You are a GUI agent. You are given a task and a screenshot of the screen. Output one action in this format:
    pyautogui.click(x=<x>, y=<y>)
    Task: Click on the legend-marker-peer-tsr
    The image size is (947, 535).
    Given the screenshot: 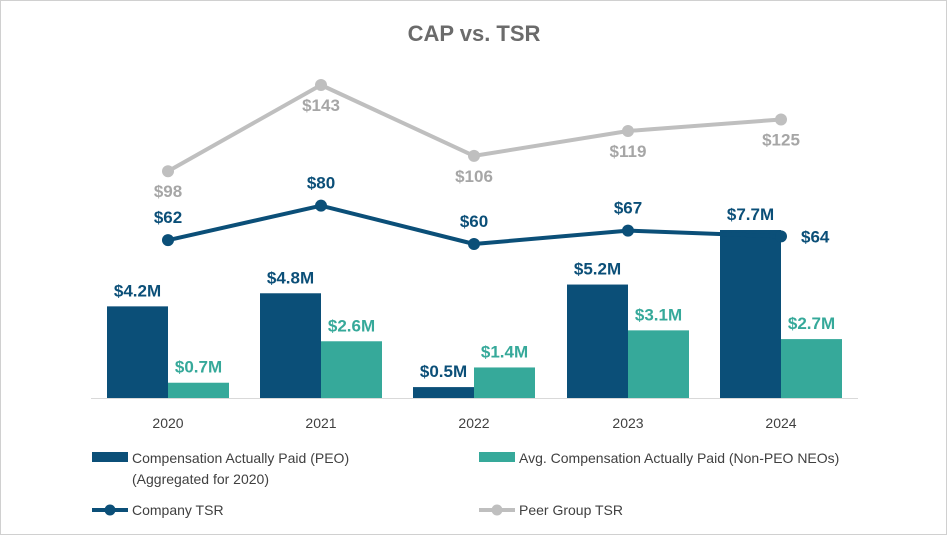 What is the action you would take?
    pyautogui.click(x=497, y=510)
    